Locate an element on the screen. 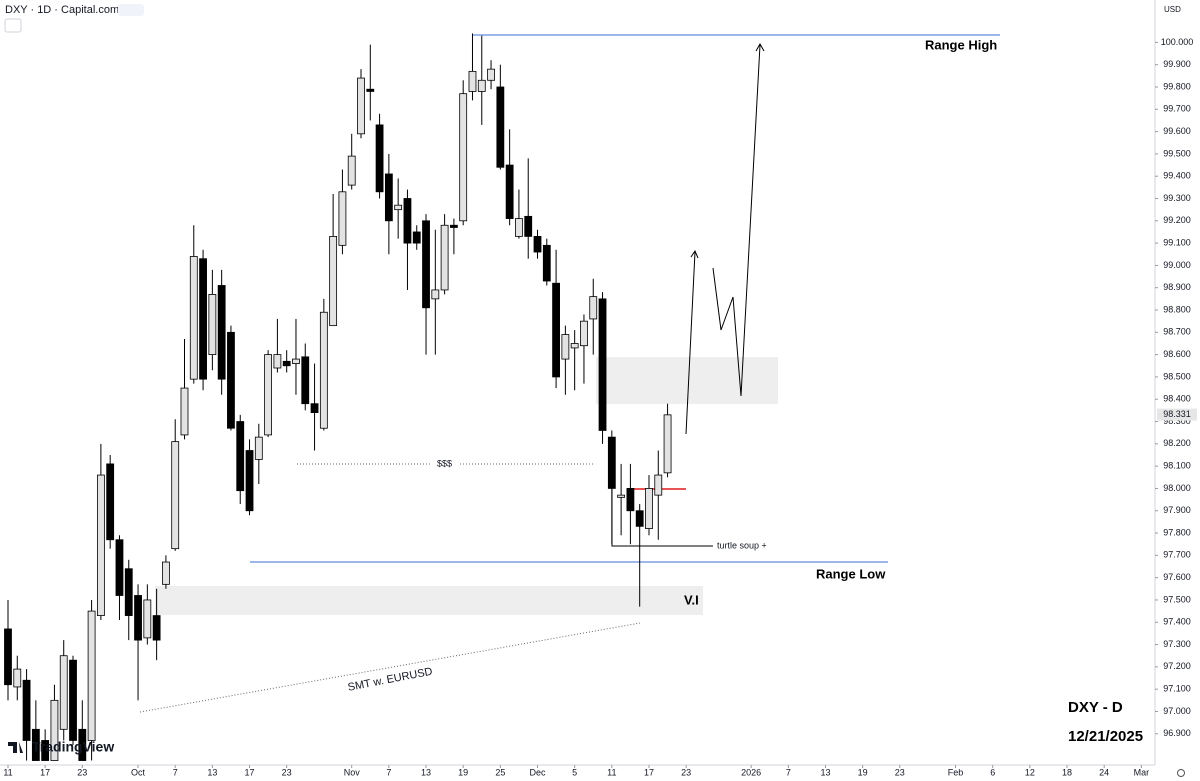 Image resolution: width=1200 pixels, height=781 pixels. collapse-button is located at coordinates (13, 25).